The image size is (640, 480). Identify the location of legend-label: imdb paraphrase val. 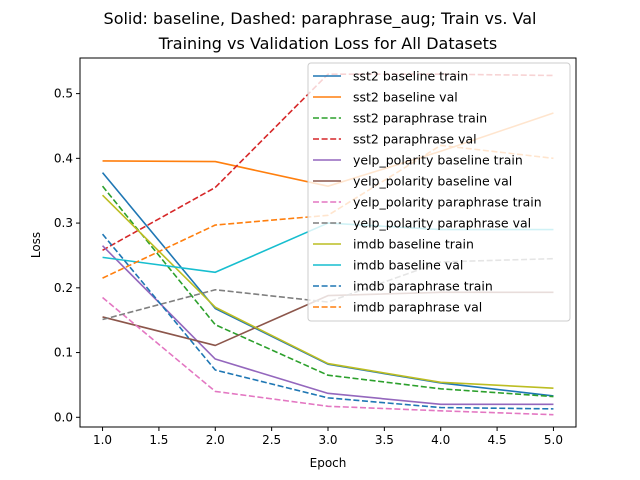
(417, 307).